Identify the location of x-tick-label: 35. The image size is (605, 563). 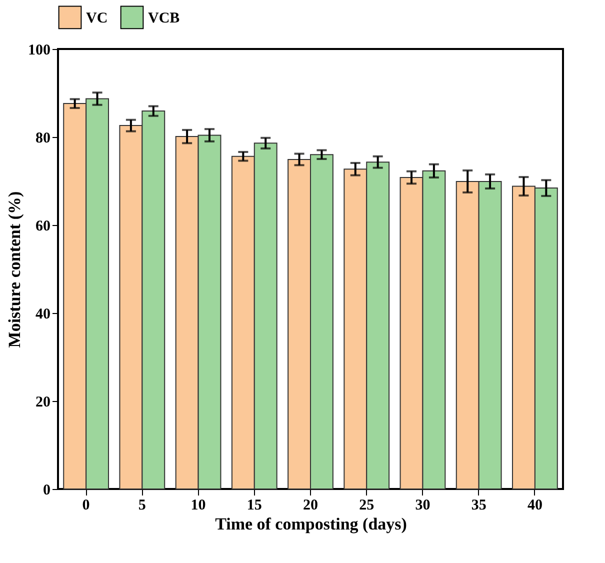
(478, 506).